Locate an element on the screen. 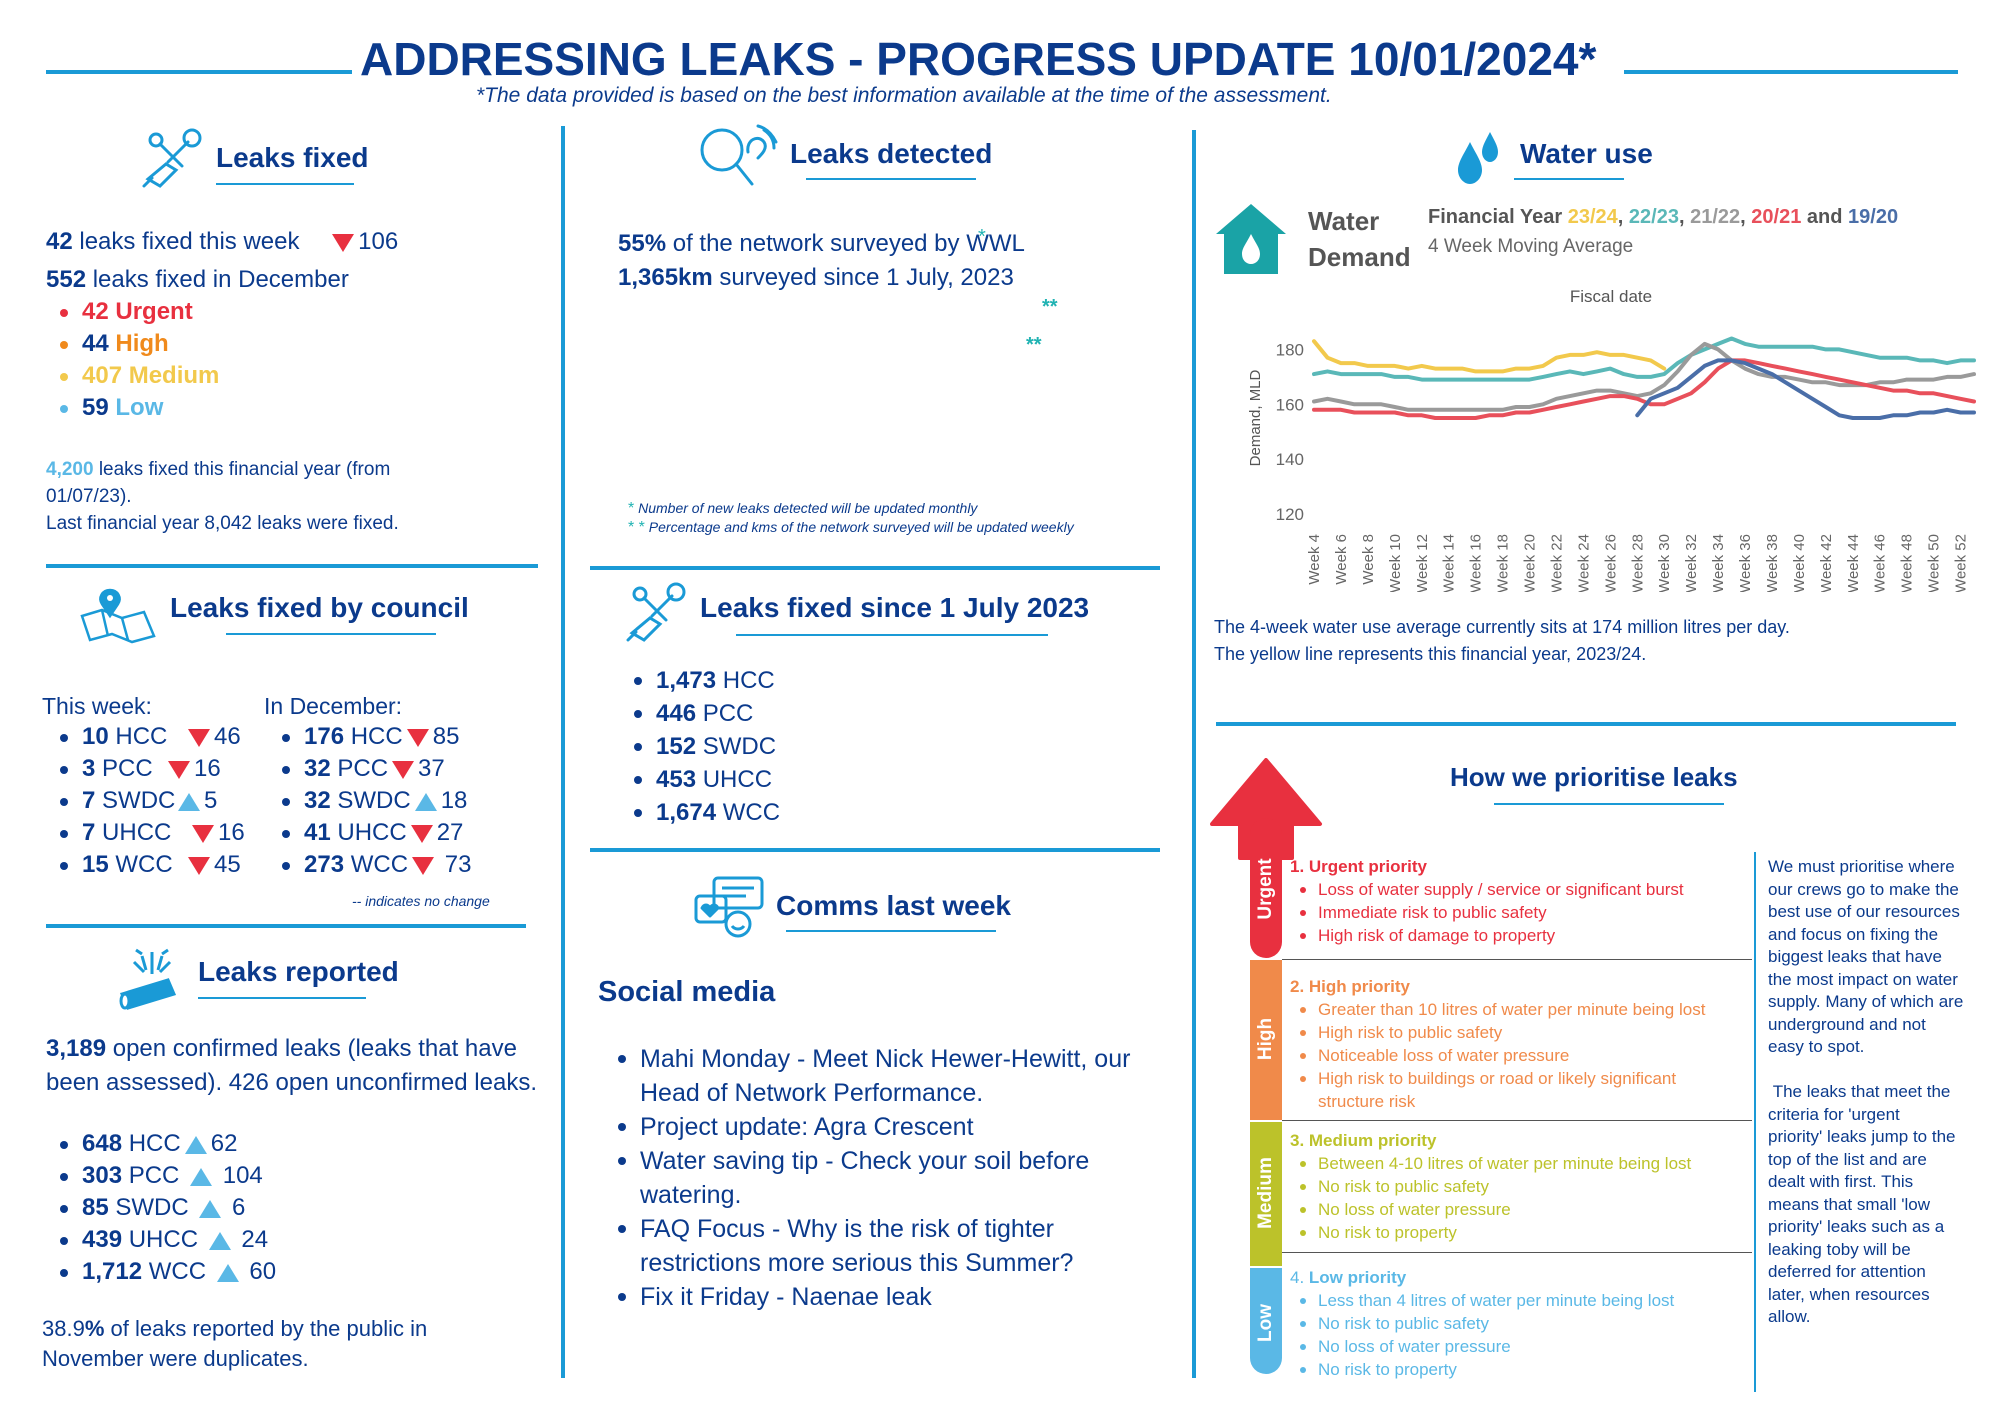 This screenshot has height=1414, width=2000. legend-2122: 21/22 is located at coordinates (1715, 217).